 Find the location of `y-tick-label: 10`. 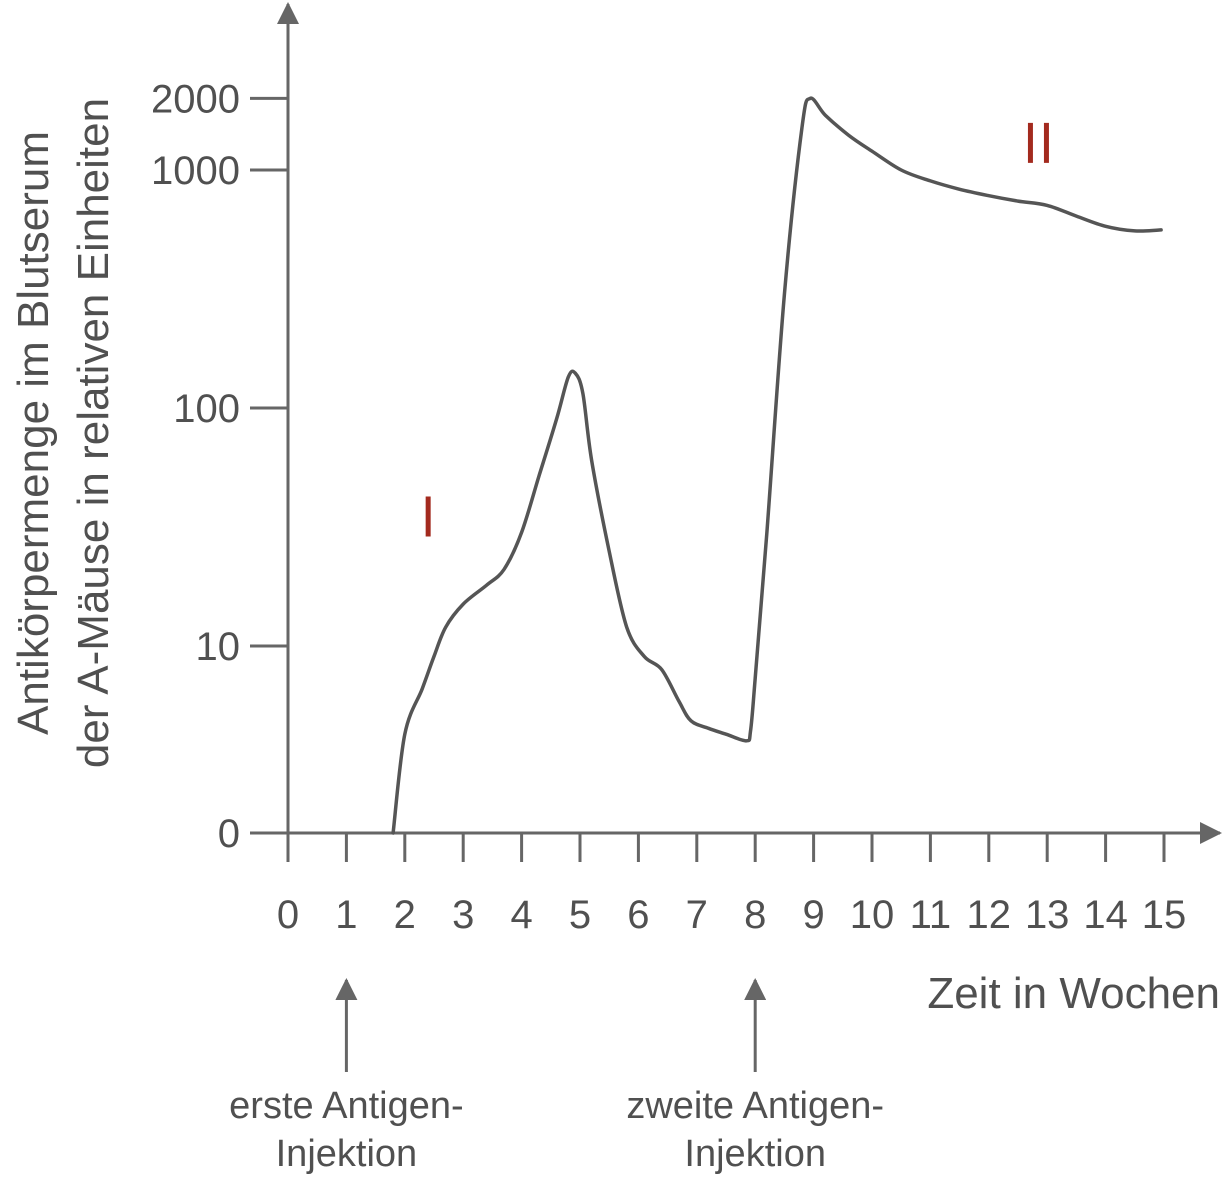

y-tick-label: 10 is located at coordinates (218, 647).